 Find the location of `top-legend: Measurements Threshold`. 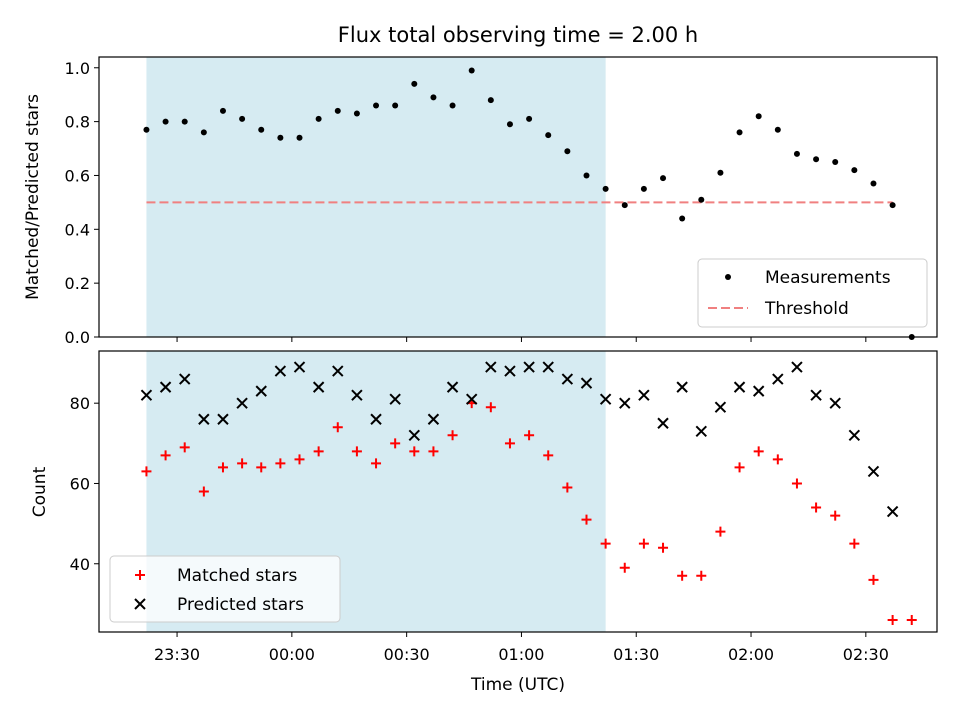

top-legend: Measurements Threshold is located at coordinates (812, 293).